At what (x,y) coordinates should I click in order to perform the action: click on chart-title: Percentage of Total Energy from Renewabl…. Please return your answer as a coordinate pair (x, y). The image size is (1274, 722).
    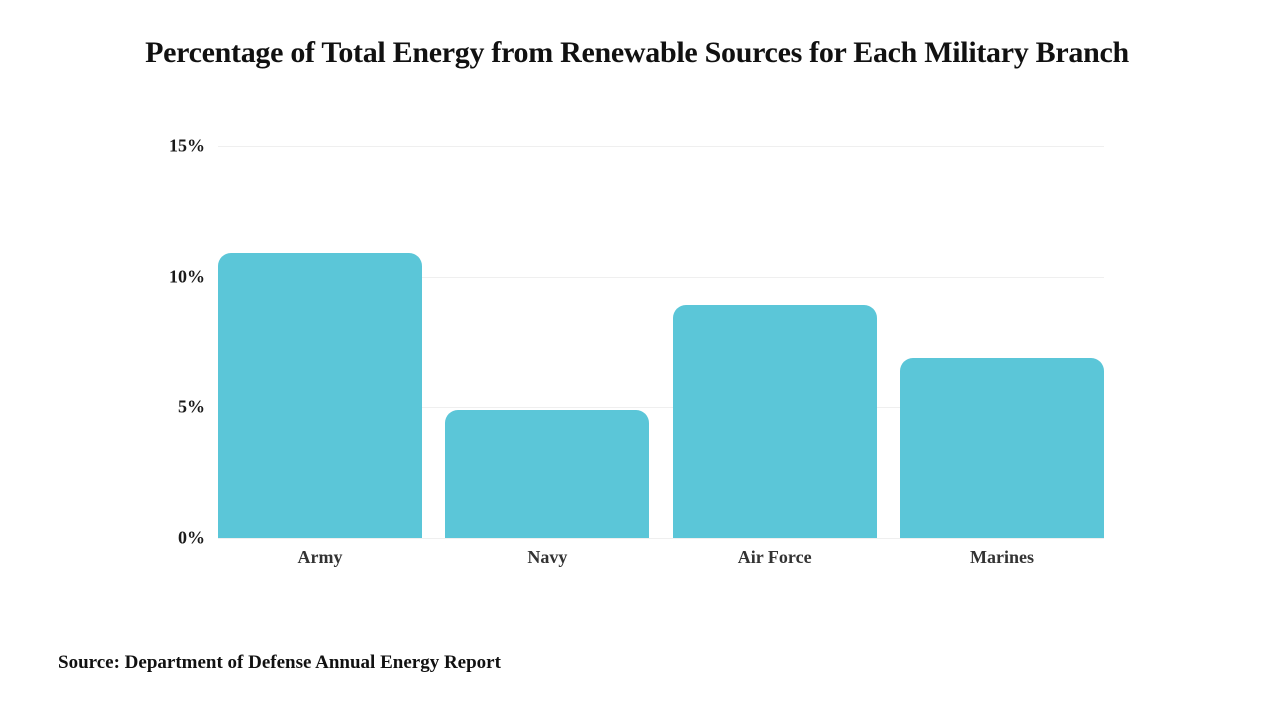
    Looking at the image, I should click on (637, 52).